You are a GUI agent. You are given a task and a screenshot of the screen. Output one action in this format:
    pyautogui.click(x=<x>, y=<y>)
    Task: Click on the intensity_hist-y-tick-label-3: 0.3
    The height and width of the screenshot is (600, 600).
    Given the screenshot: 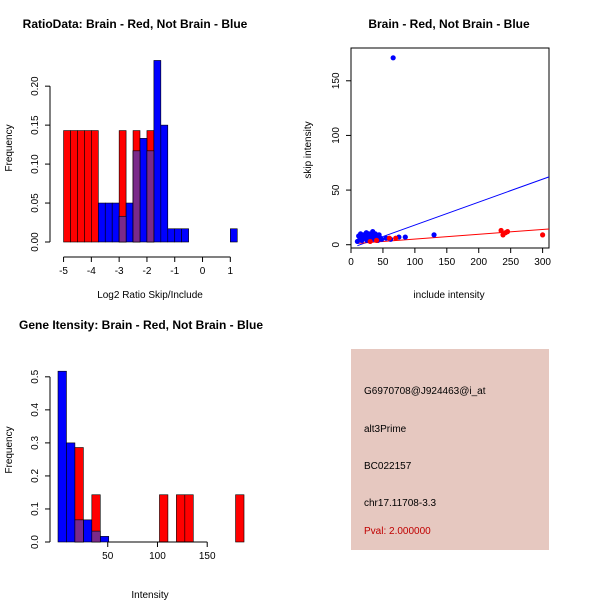 What is the action you would take?
    pyautogui.click(x=35, y=443)
    